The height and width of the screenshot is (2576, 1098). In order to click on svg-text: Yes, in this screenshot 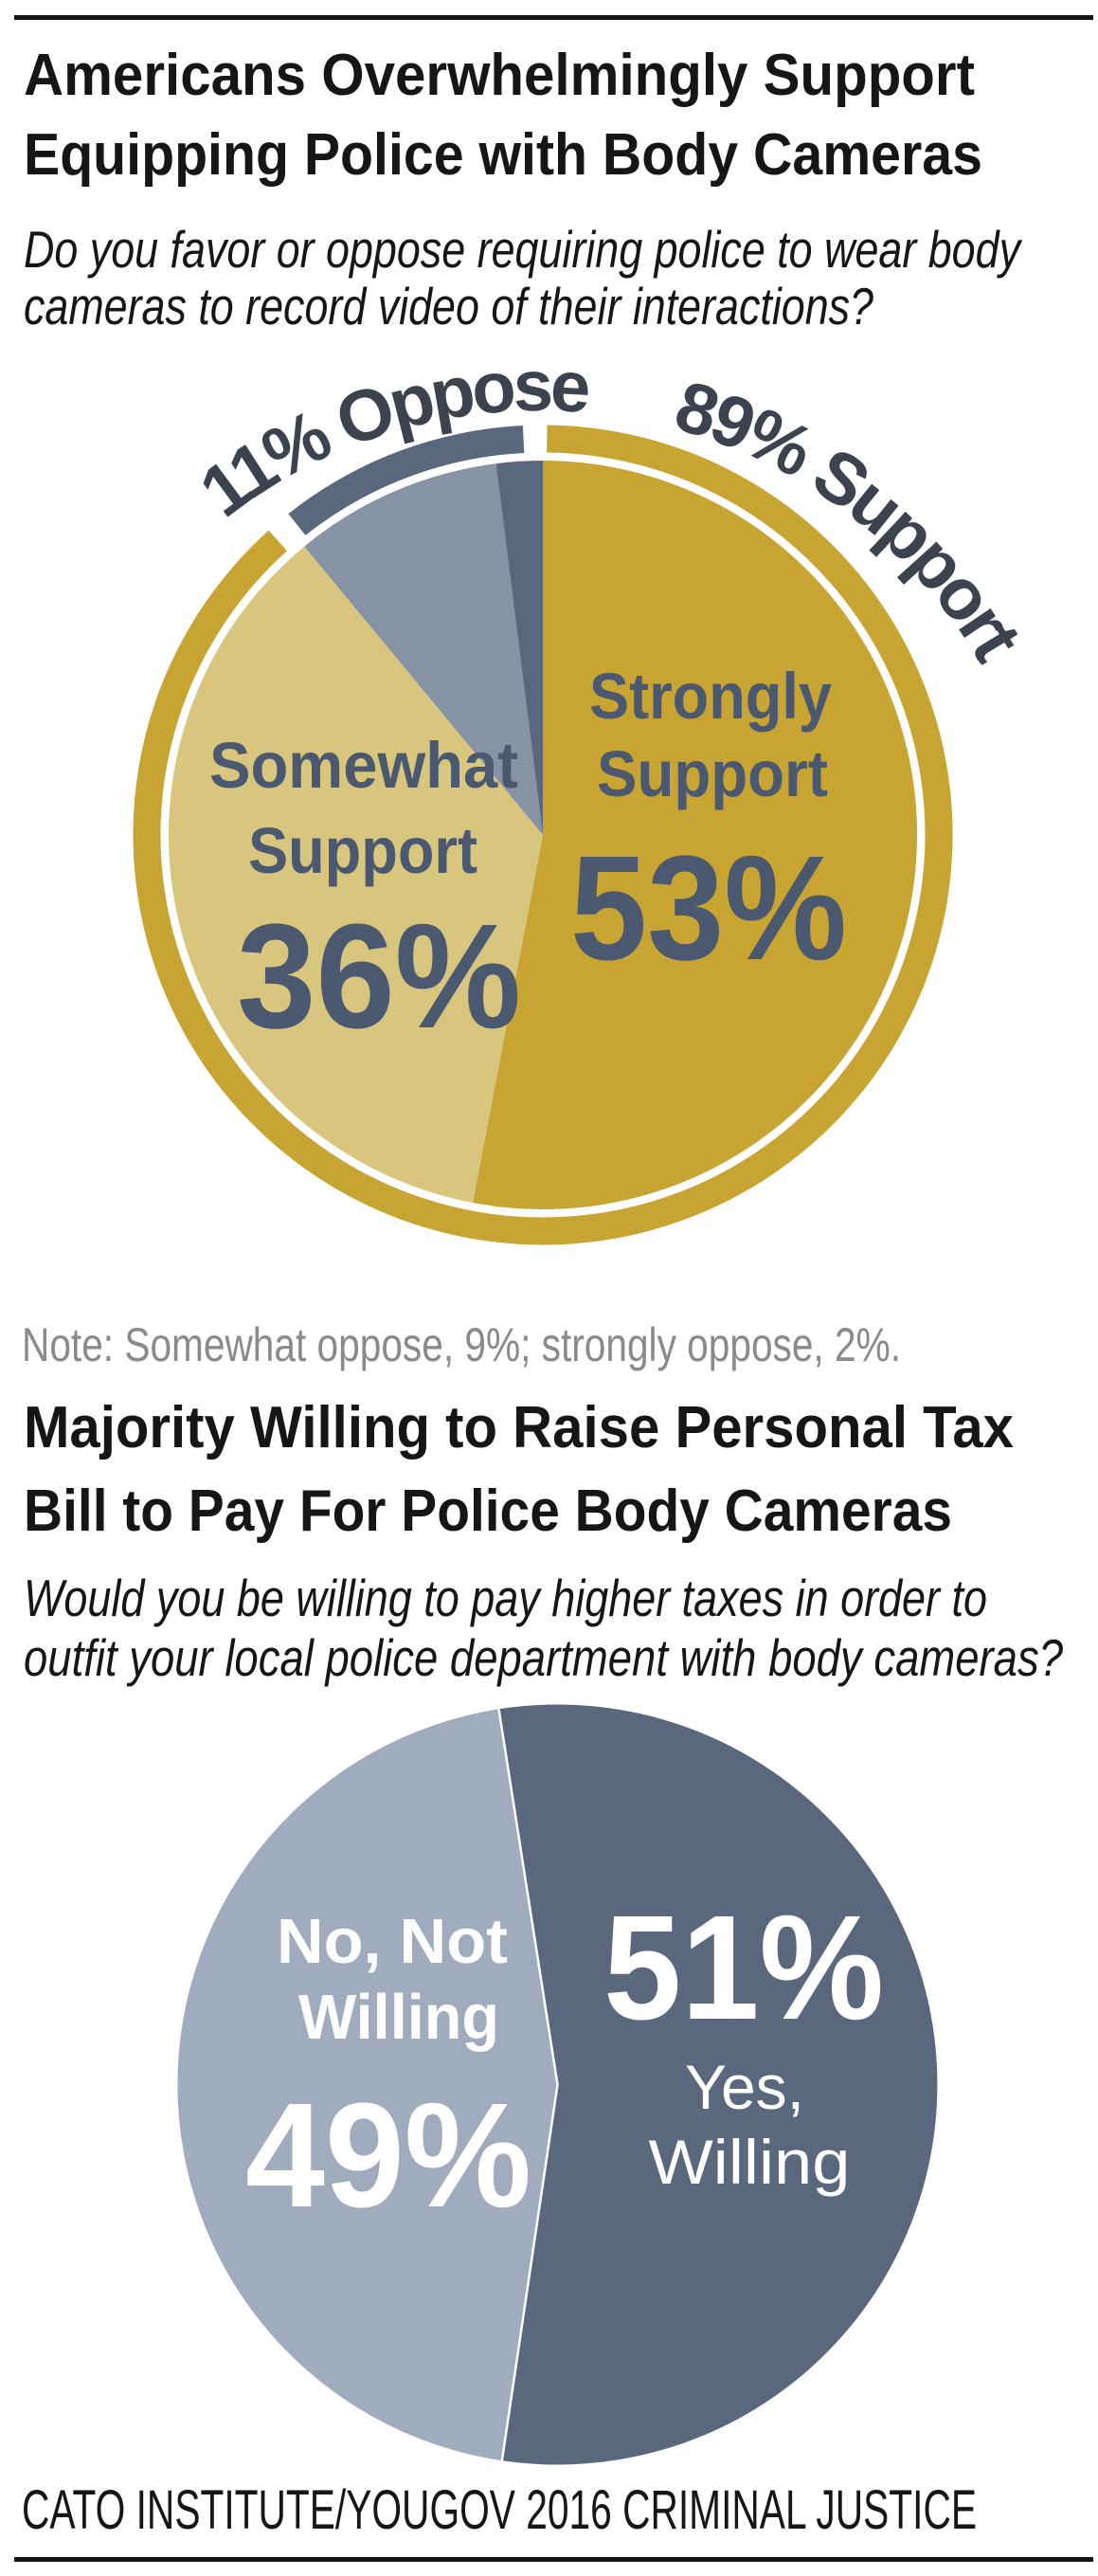, I will do `click(744, 2087)`.